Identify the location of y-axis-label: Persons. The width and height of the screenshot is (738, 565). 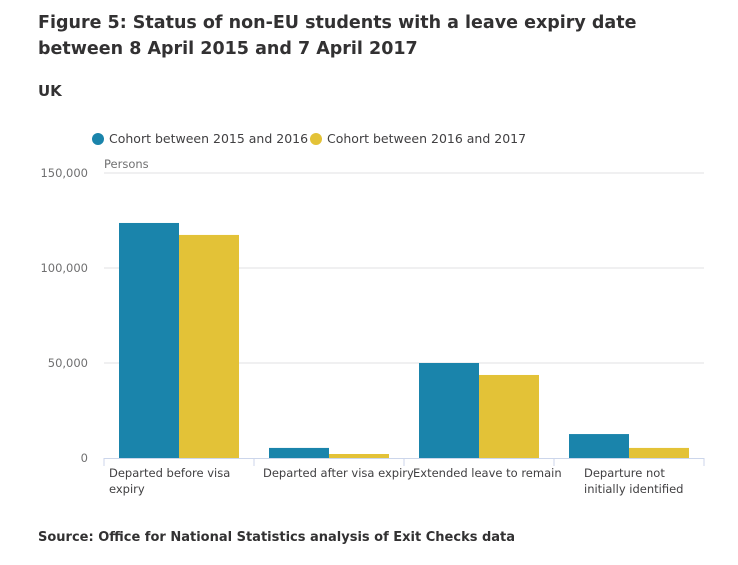
(126, 164).